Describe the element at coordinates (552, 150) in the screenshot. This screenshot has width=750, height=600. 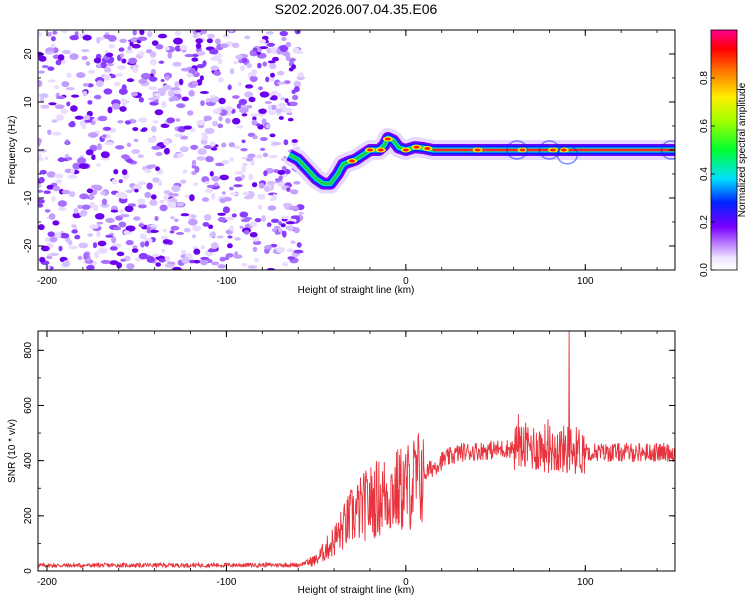
I see `track-hotspot-core` at that location.